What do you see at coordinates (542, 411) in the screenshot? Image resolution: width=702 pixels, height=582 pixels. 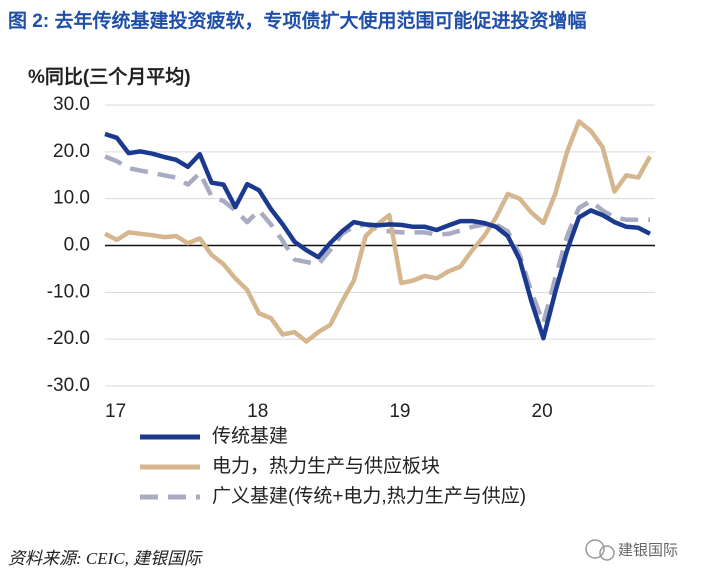 I see `x-tick-label: 20` at bounding box center [542, 411].